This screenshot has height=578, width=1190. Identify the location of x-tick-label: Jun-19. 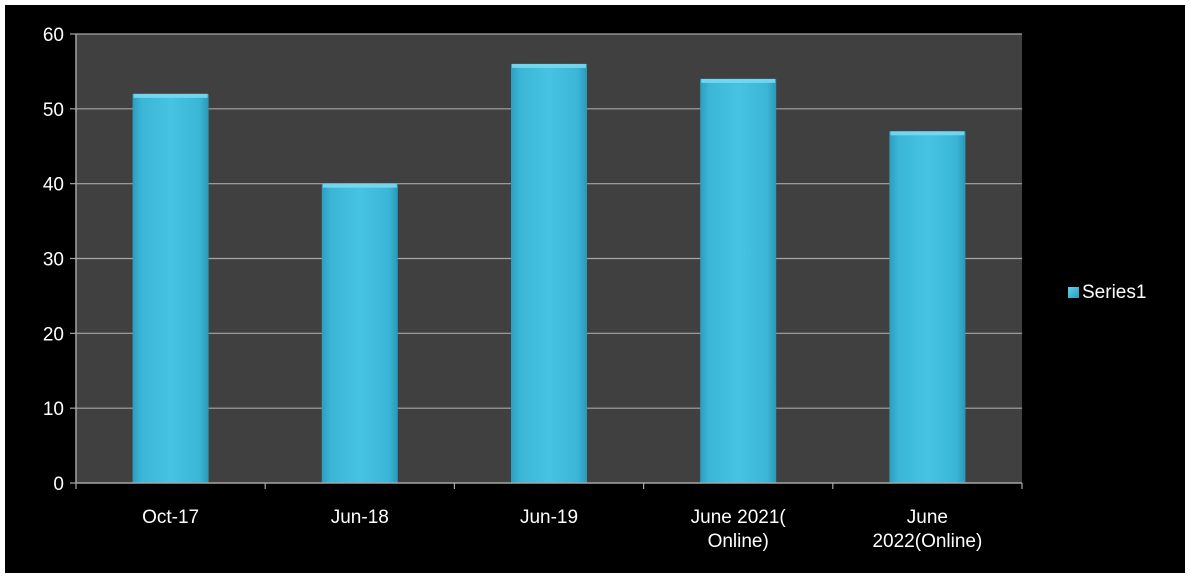
(549, 517).